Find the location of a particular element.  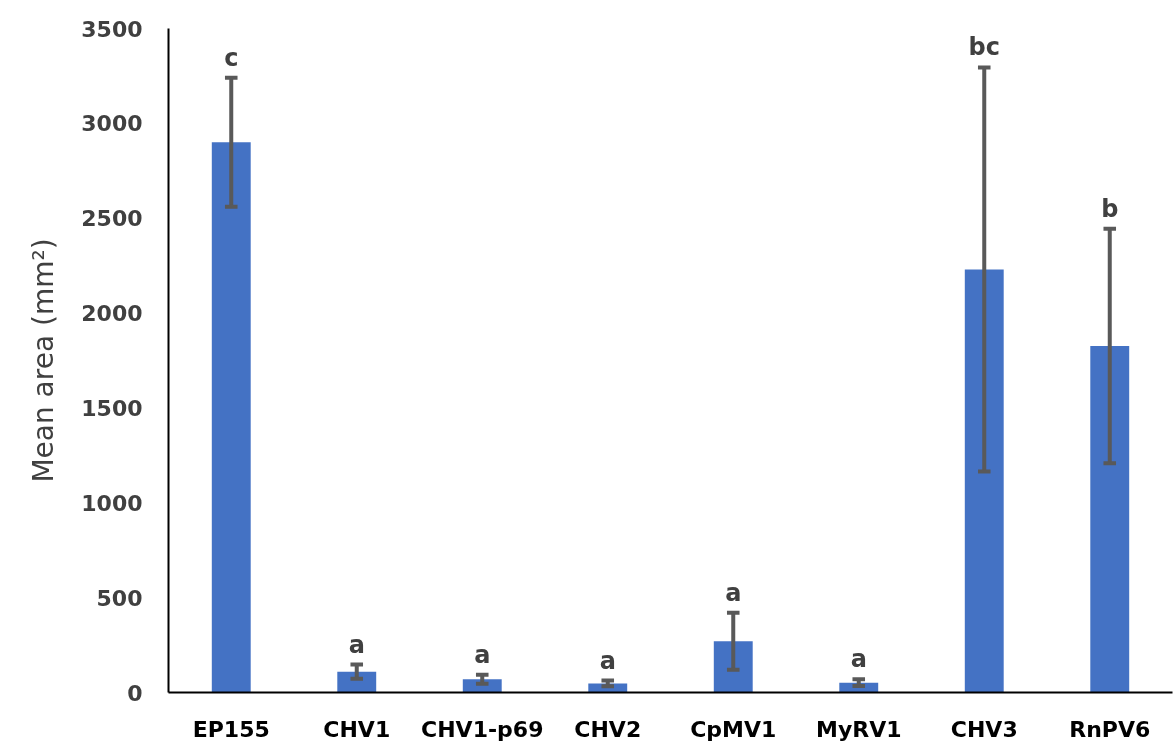

x-tick-label: CpMV1 is located at coordinates (733, 729).